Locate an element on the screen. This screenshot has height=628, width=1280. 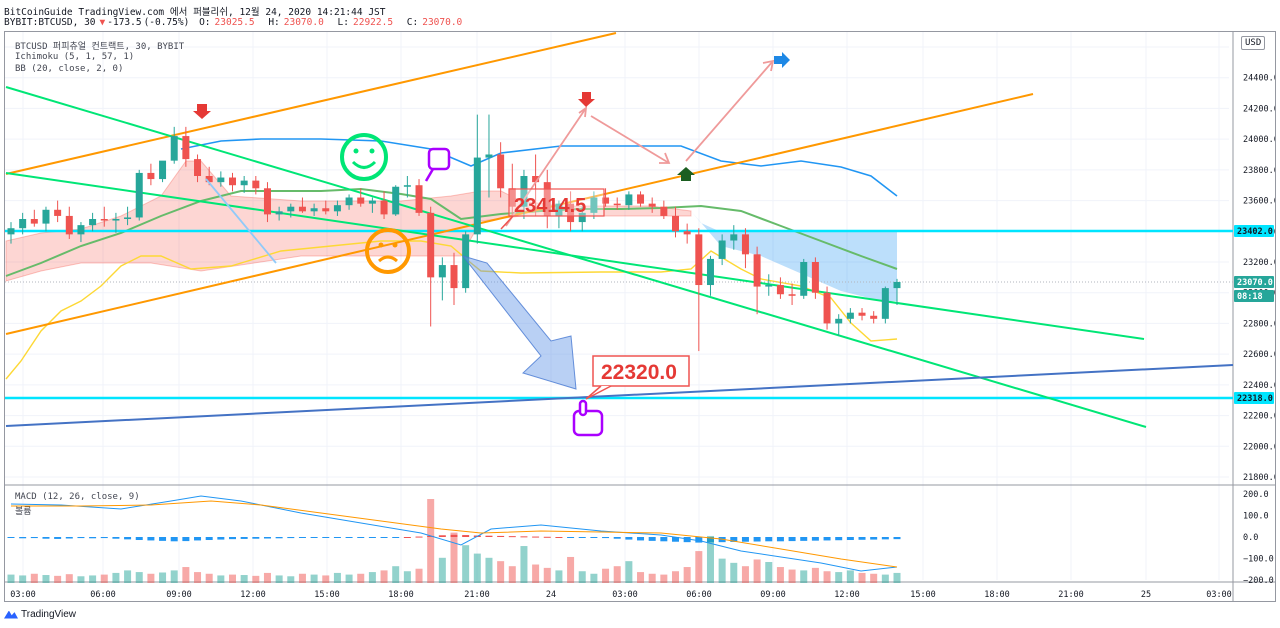
projection-arrow-head is located at coordinates (768, 65).